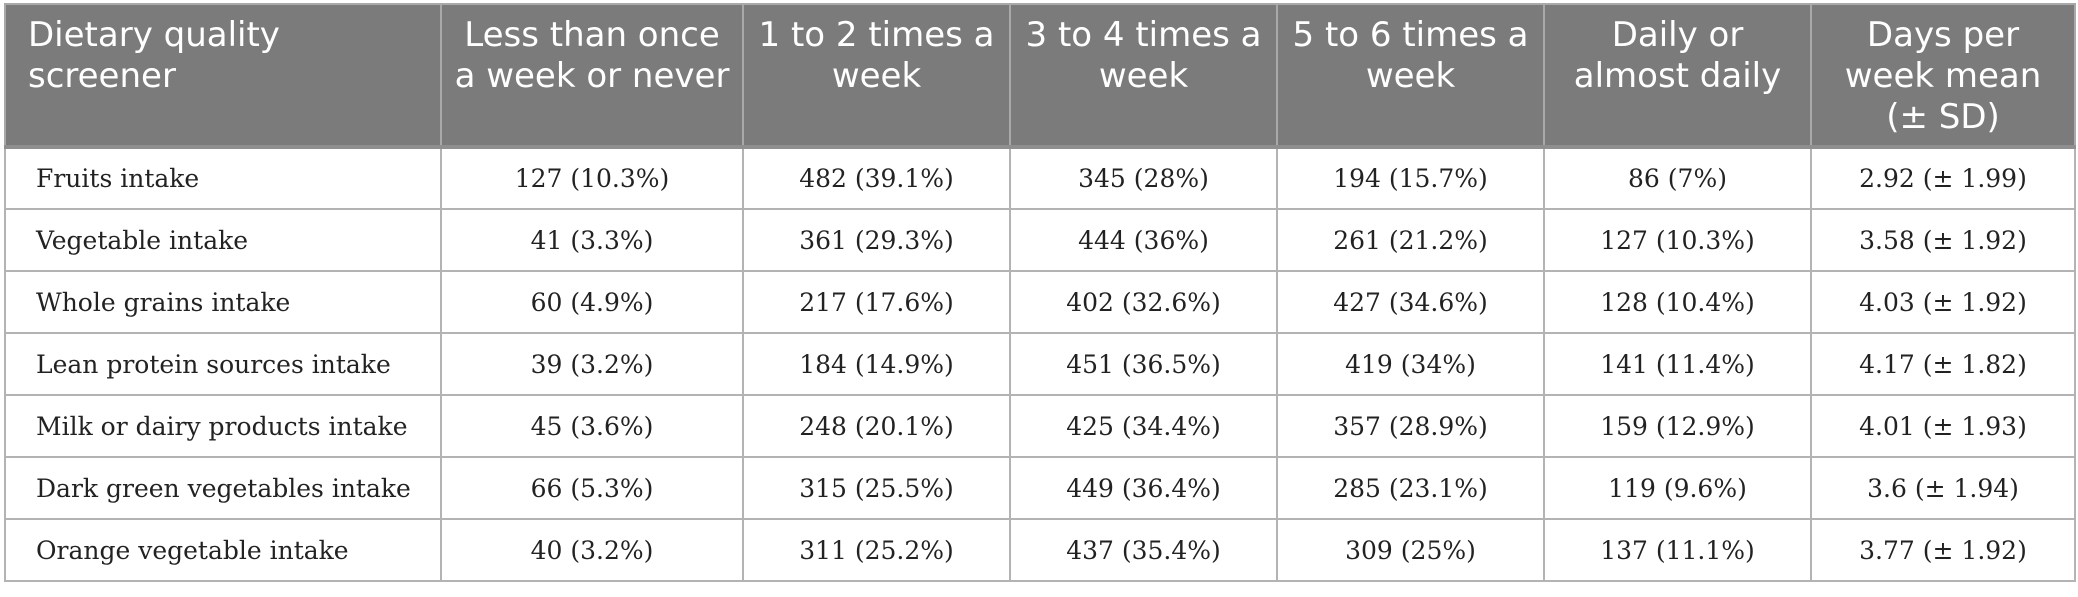 This screenshot has width=2078, height=597. I want to click on table-cell: 66 (5.3%), so click(592, 488).